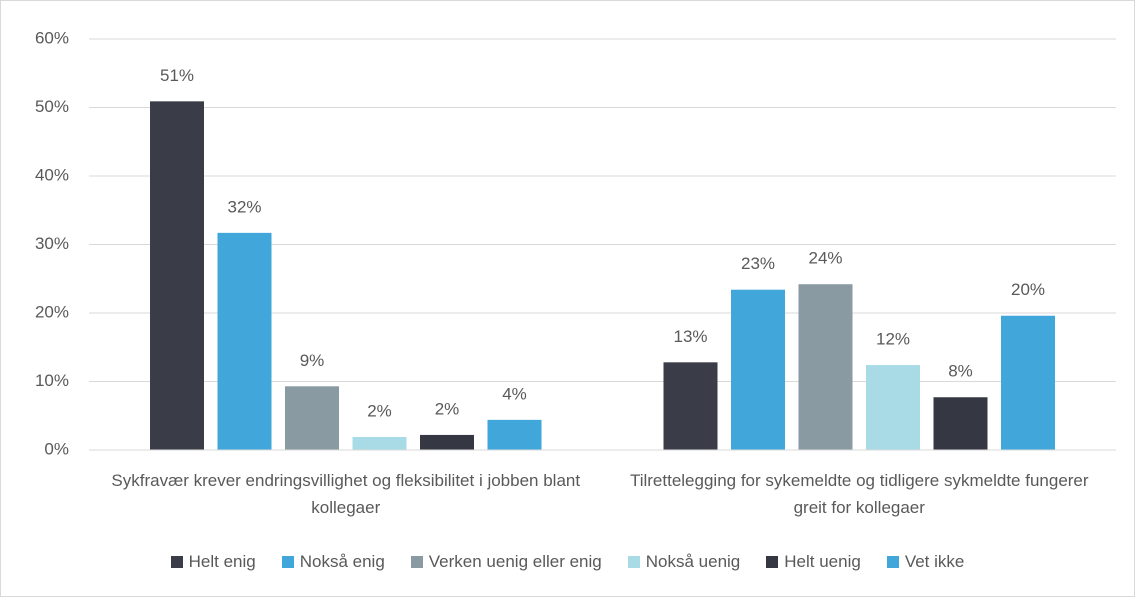 The width and height of the screenshot is (1135, 597). Describe the element at coordinates (758, 263) in the screenshot. I see `data-label: 23%` at that location.